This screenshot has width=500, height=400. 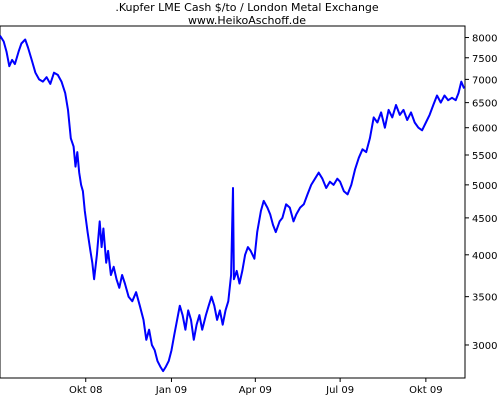 I want to click on y-tick-label: 4500, so click(x=484, y=219).